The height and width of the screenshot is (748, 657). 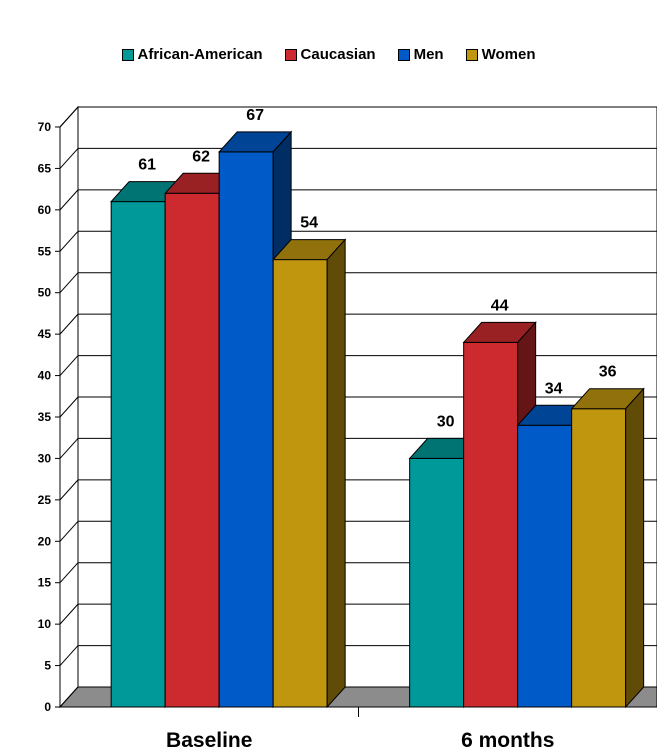 I want to click on y-tick-label: 10, so click(x=45, y=624).